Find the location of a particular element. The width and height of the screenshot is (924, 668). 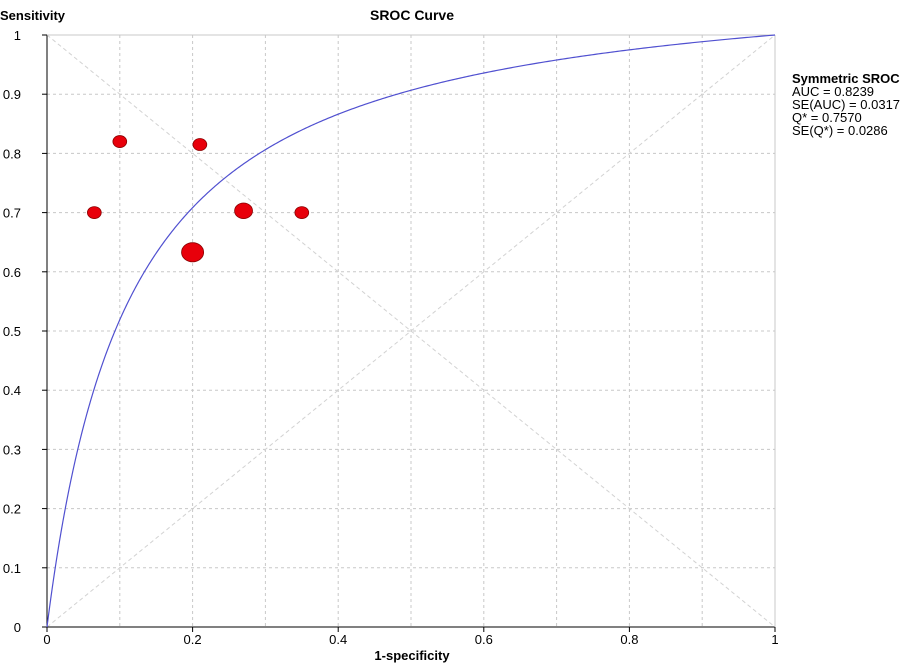

y-tick-label: 0.8 is located at coordinates (12, 153).